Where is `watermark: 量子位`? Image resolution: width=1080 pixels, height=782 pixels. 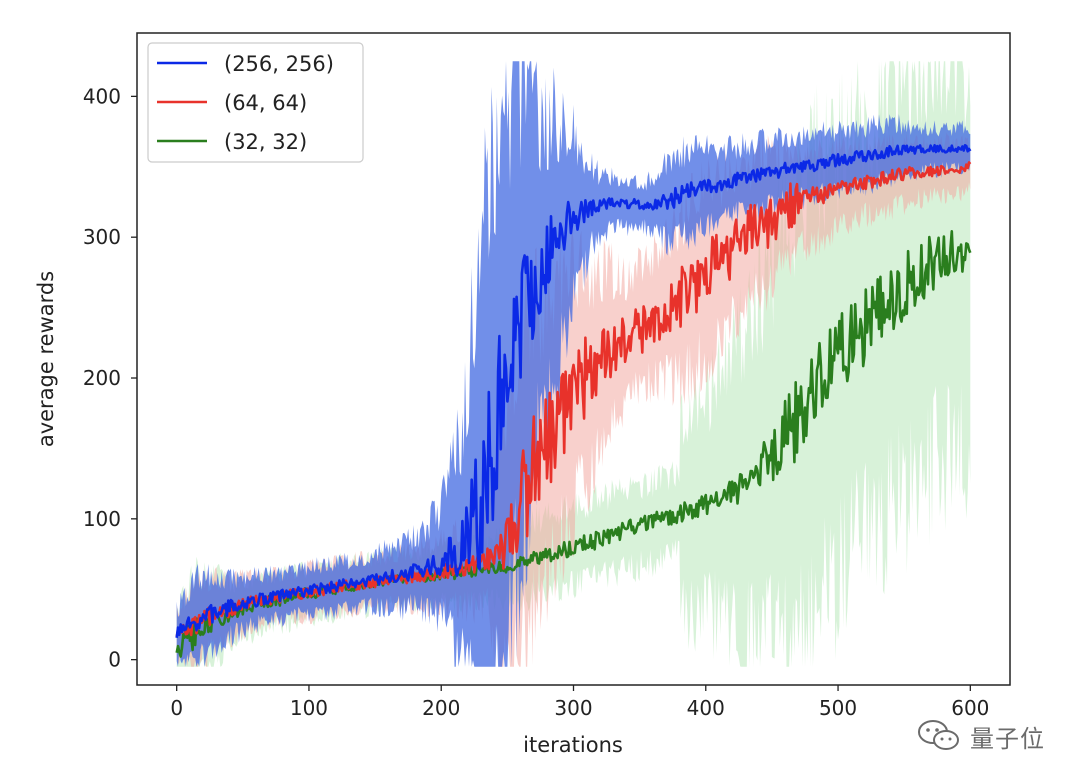 watermark: 量子位 is located at coordinates (980, 736).